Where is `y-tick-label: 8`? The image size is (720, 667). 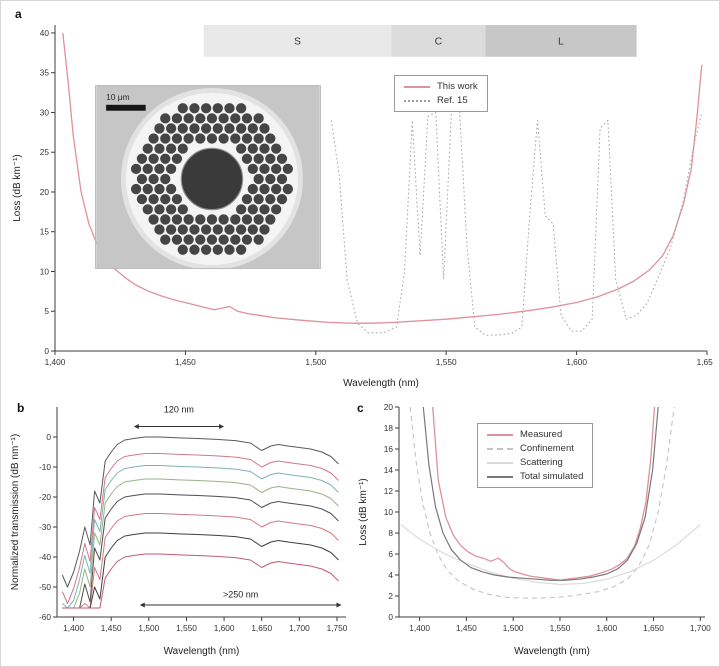 y-tick-label: 8 is located at coordinates (390, 533).